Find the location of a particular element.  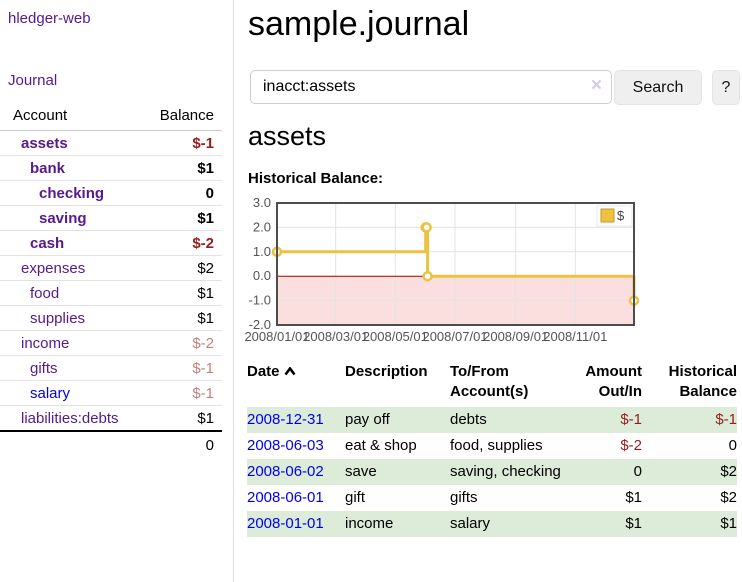

accounts-total-value: 0 is located at coordinates (181, 443).